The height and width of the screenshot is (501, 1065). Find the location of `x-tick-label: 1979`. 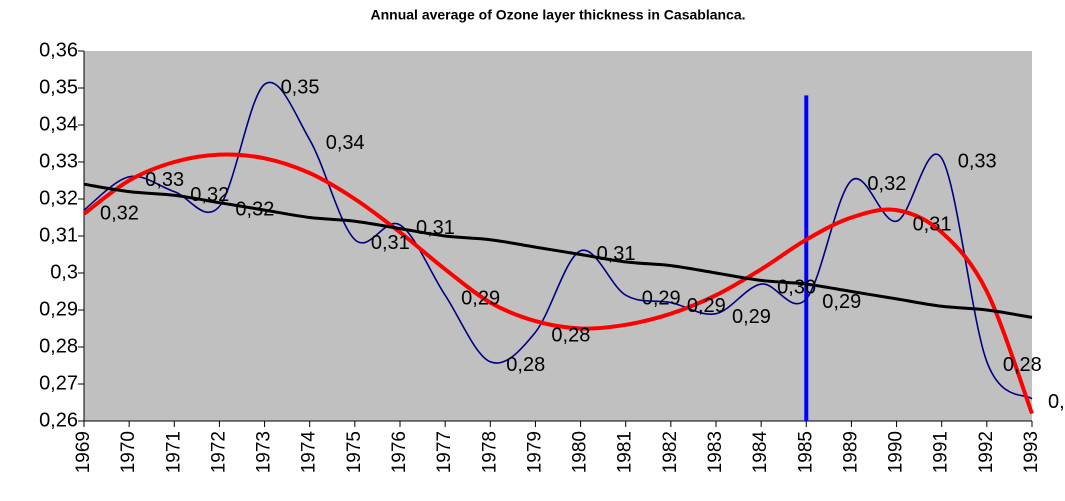

x-tick-label: 1979 is located at coordinates (534, 452).